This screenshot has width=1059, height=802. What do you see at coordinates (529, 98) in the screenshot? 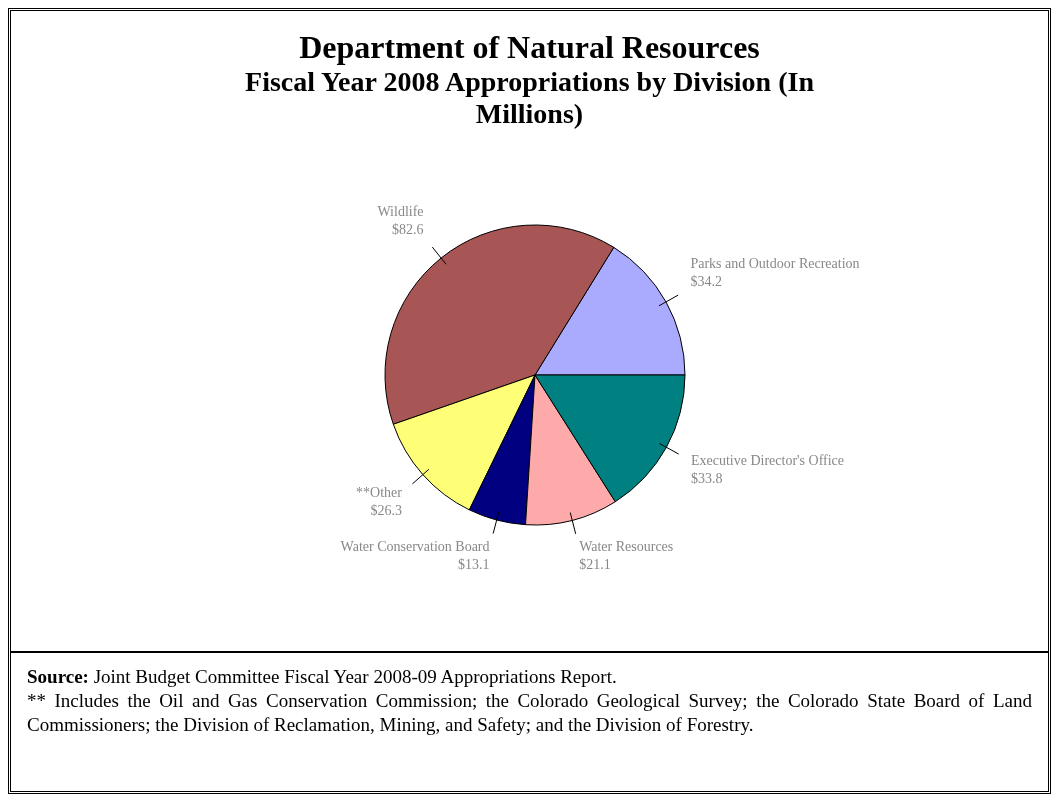
I see `chart-subtitle: Fiscal Year 2008 Appropriations by Division (In Millions)` at bounding box center [529, 98].